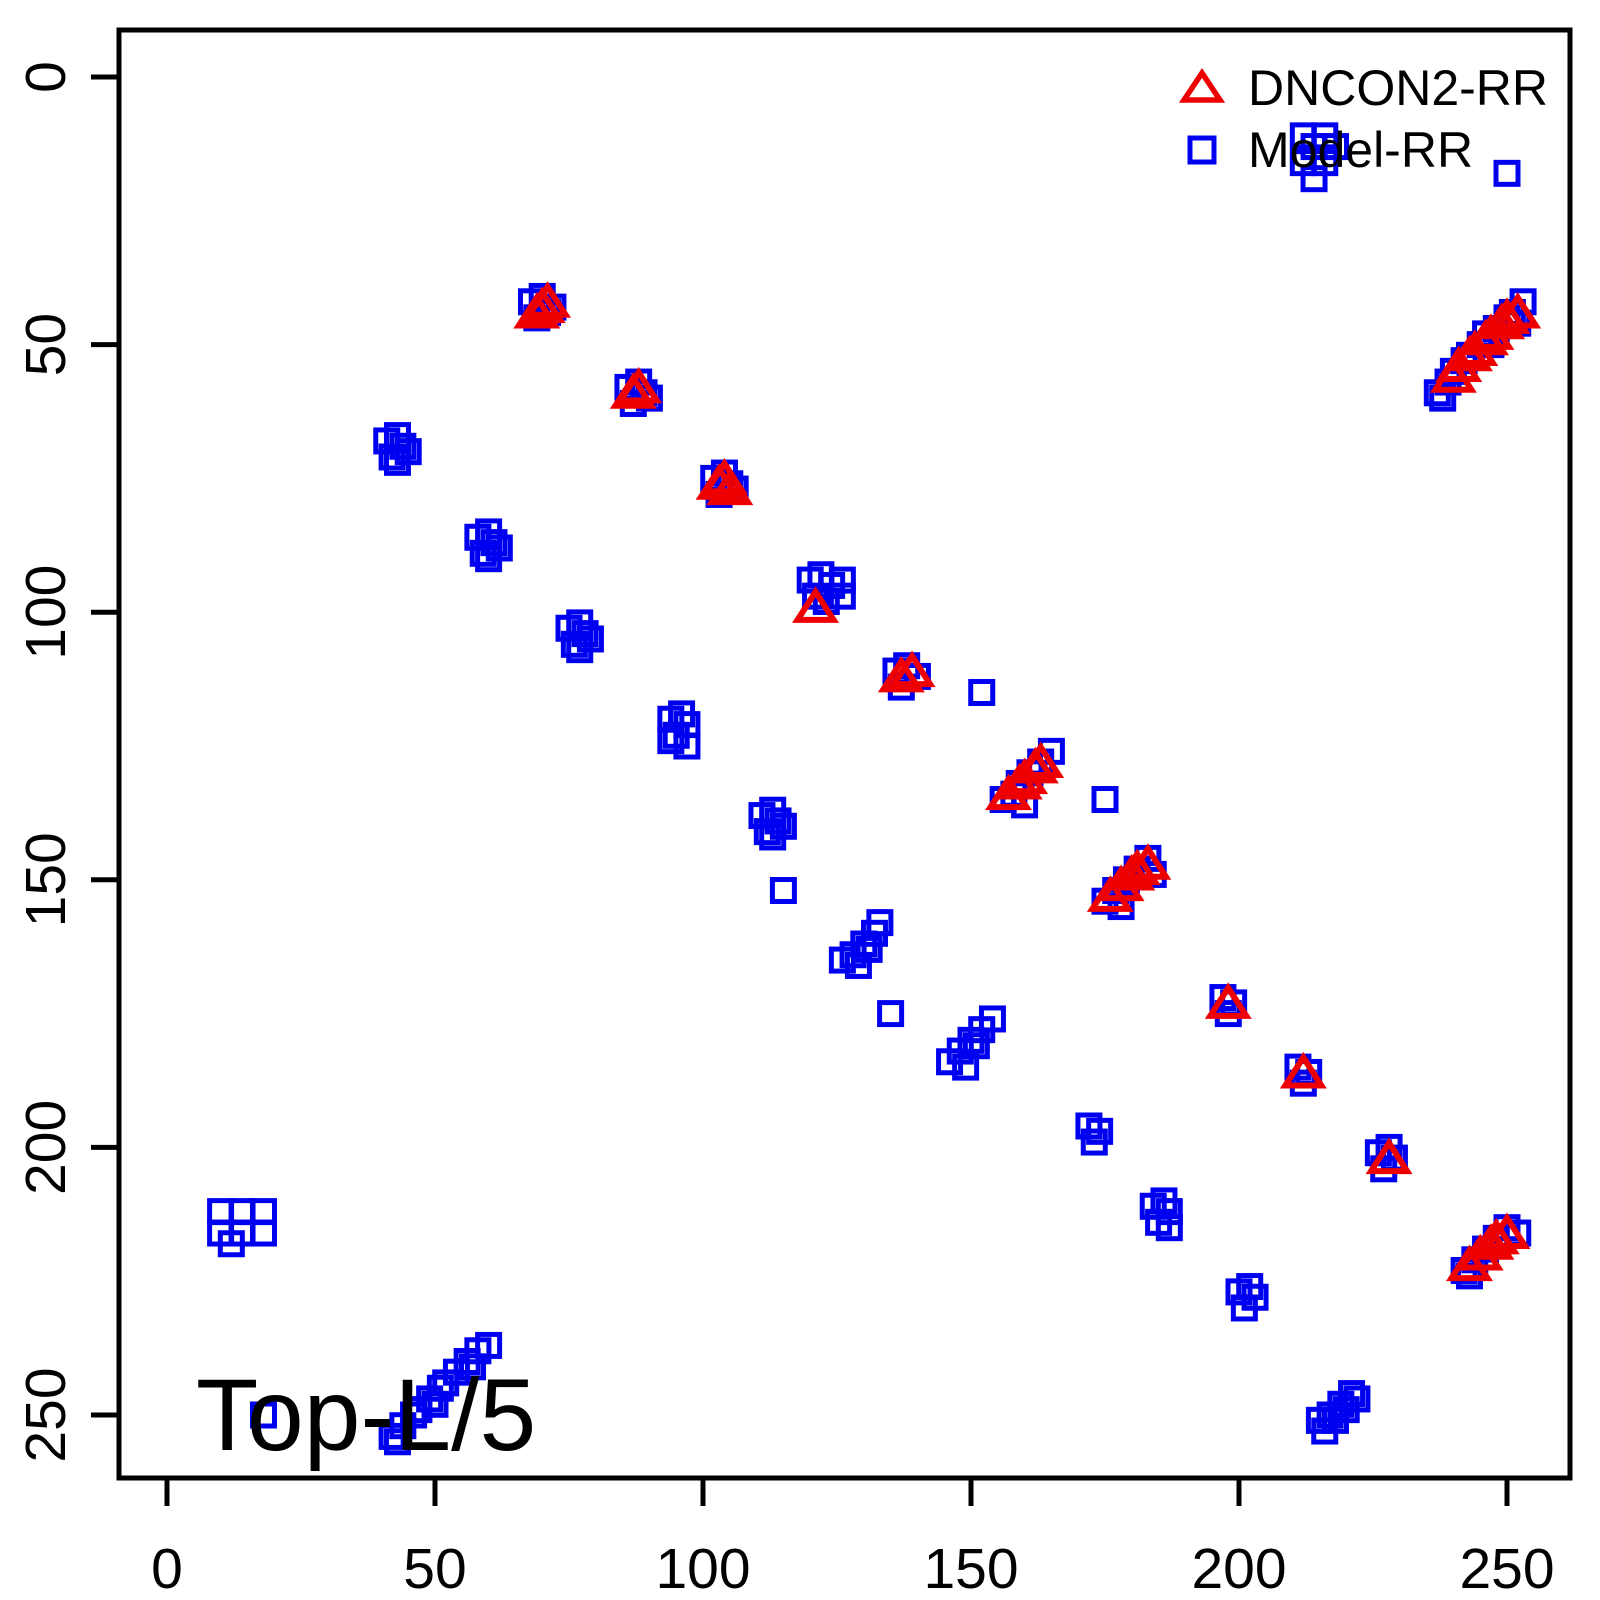 The width and height of the screenshot is (1600, 1600). What do you see at coordinates (1398, 88) in the screenshot?
I see `legend-label-dncon2: DNCON2-RR` at bounding box center [1398, 88].